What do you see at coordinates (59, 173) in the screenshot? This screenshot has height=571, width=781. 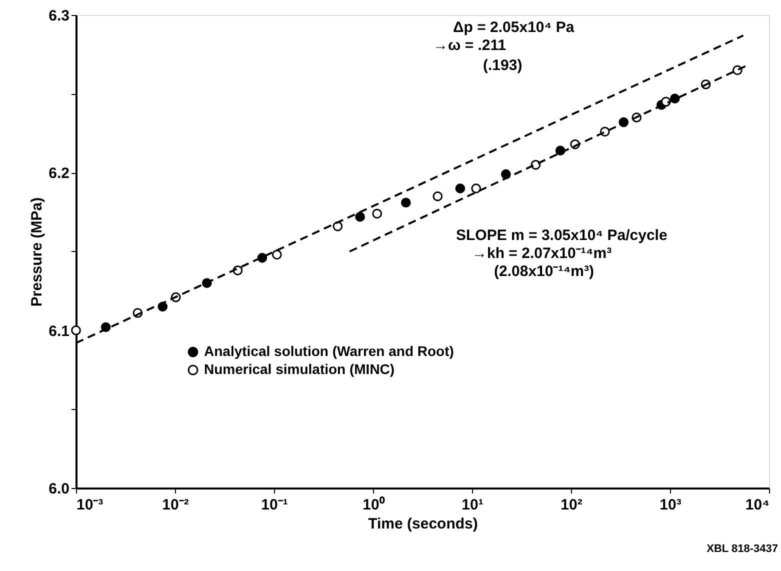 I see `y-tick-label: 6.2` at bounding box center [59, 173].